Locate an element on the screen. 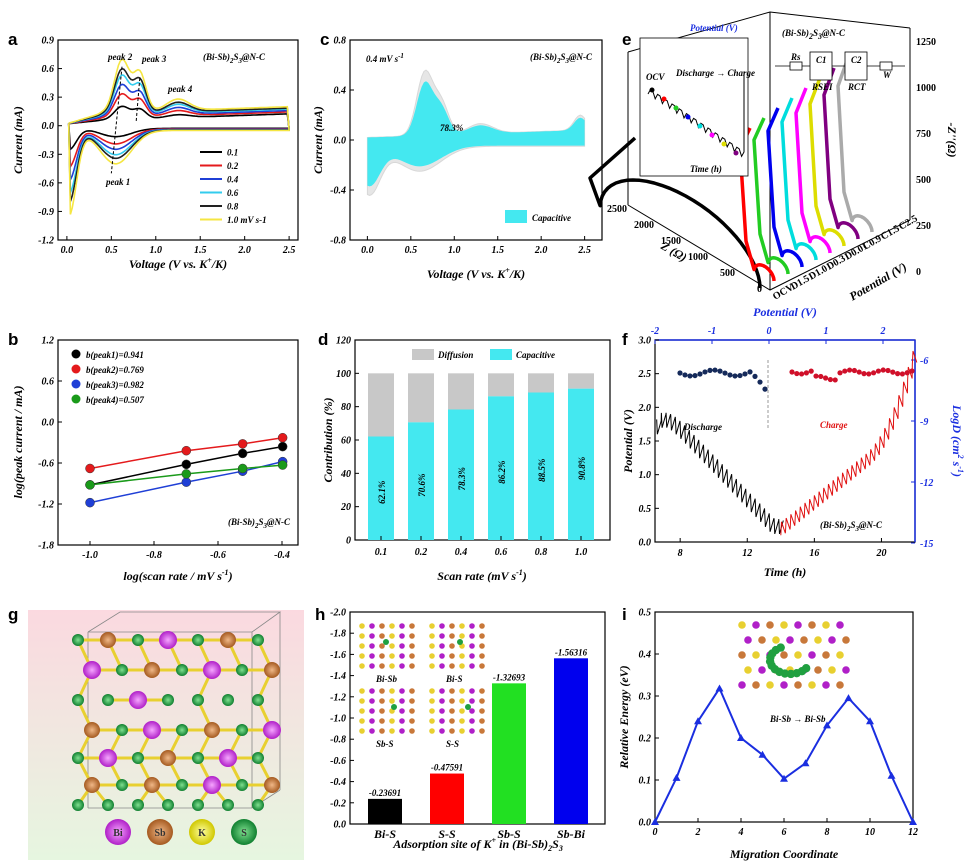 This screenshot has height=868, width=975. chart-b-xlabel: log(scan rate / mV s-1) is located at coordinates (177, 575).